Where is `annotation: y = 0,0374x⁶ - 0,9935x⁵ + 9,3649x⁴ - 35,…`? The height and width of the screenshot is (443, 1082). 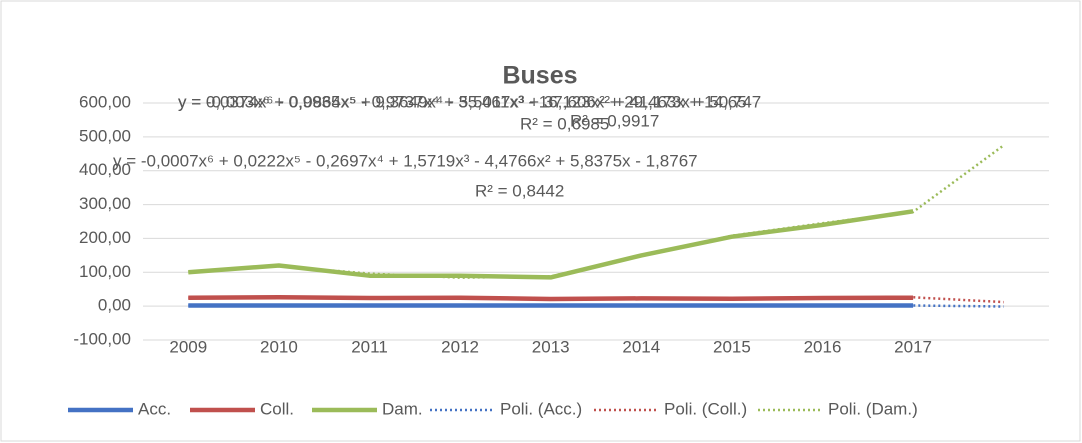 annotation: y = 0,0374x⁶ - 0,9935x⁵ + 9,3649x⁴ - 35,… is located at coordinates (469, 101).